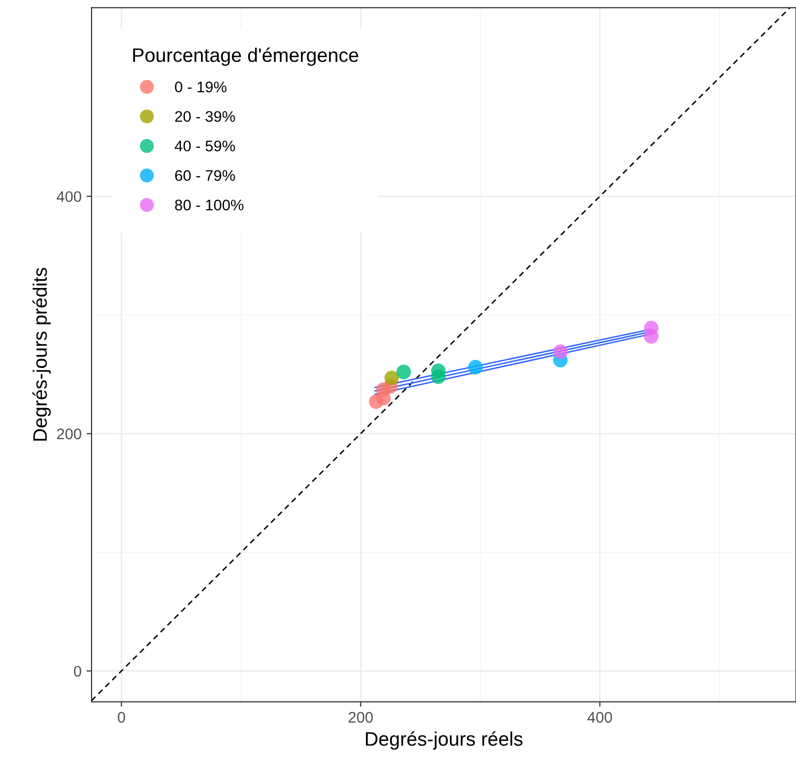 The image size is (796, 767). I want to click on x-tick-label: 200, so click(360, 717).